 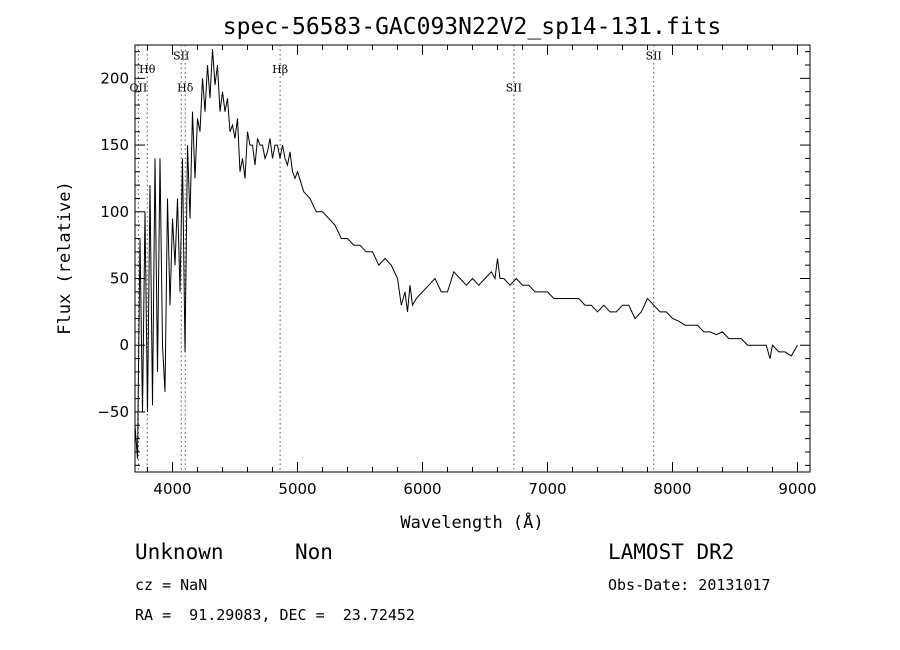 What do you see at coordinates (797, 489) in the screenshot?
I see `x-tick-label: 9000` at bounding box center [797, 489].